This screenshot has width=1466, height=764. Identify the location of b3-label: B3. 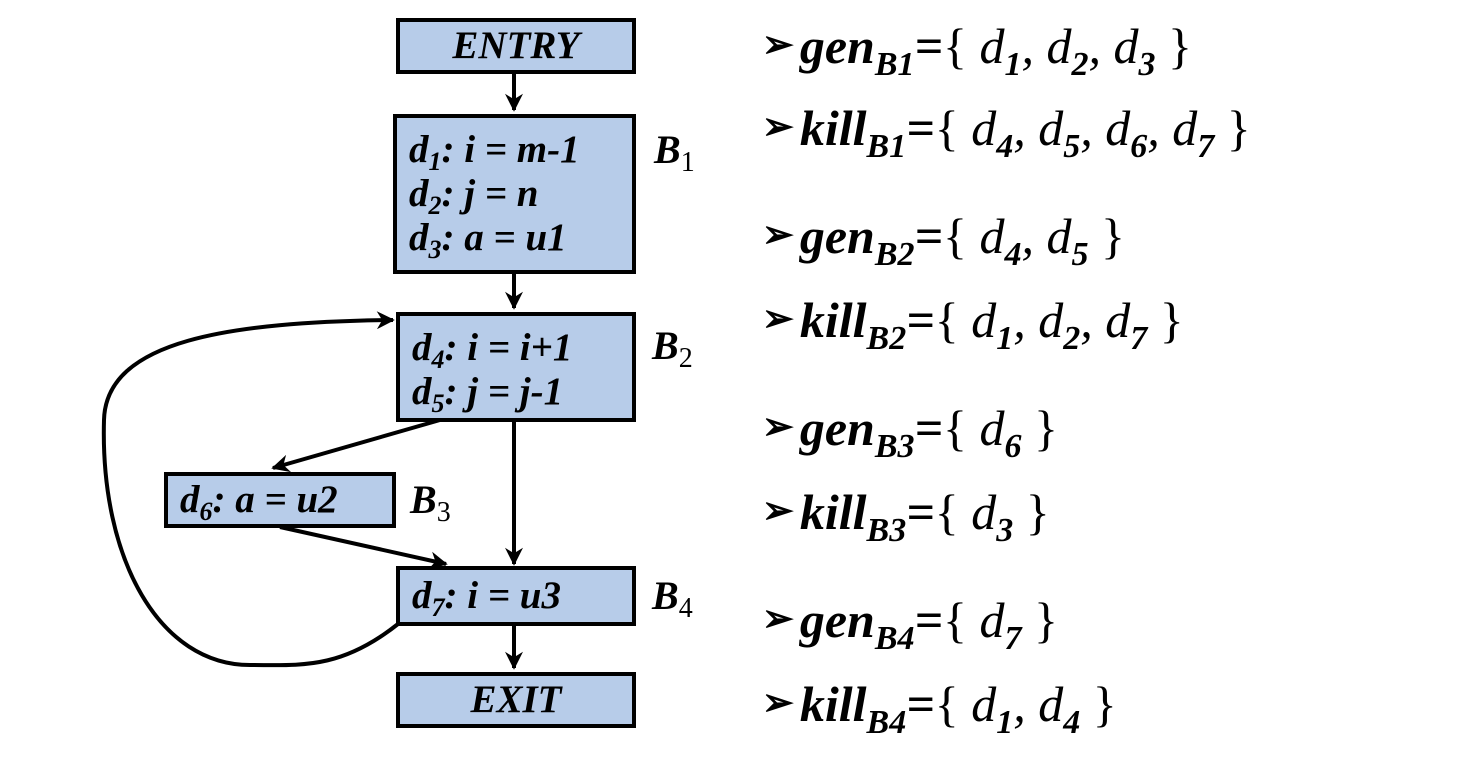
(430, 502).